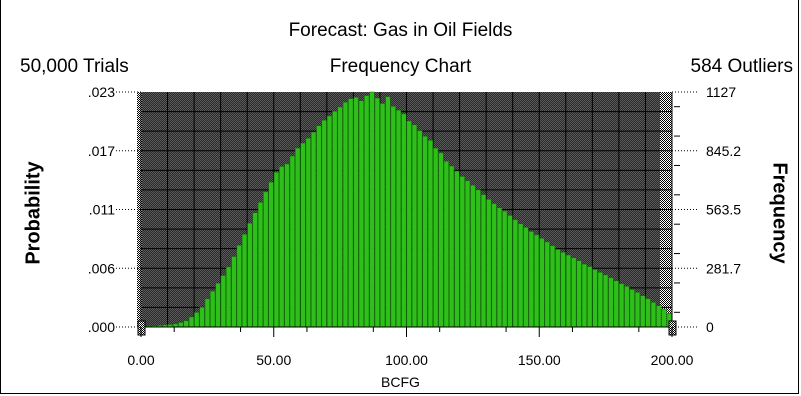 Image resolution: width=801 pixels, height=396 pixels. Describe the element at coordinates (101, 151) in the screenshot. I see `y-tick-label-left: .017` at that location.